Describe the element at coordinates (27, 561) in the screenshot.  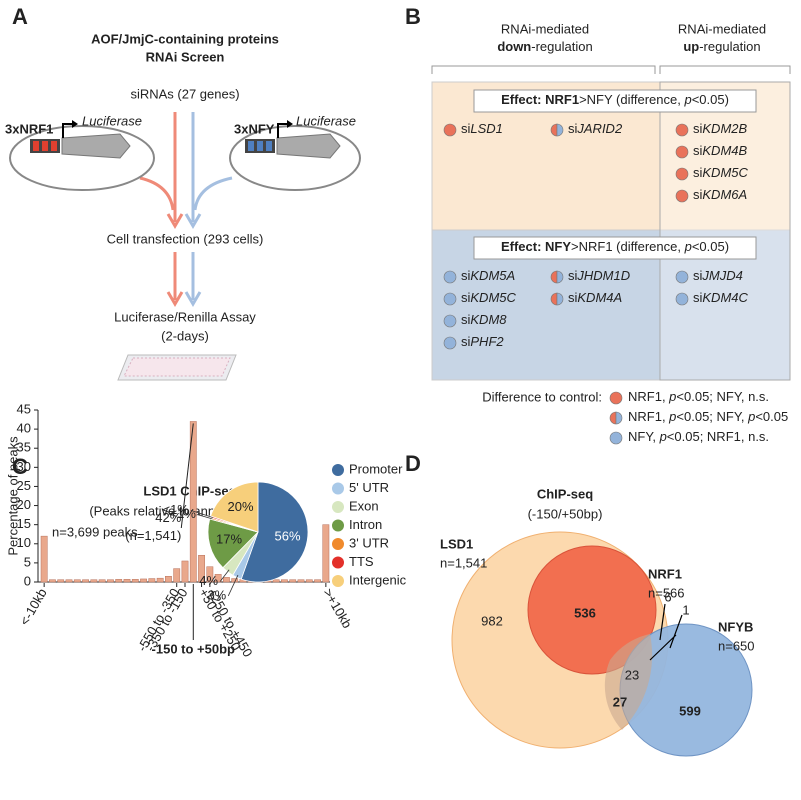
I see `y-tick-label: 5` at that location.